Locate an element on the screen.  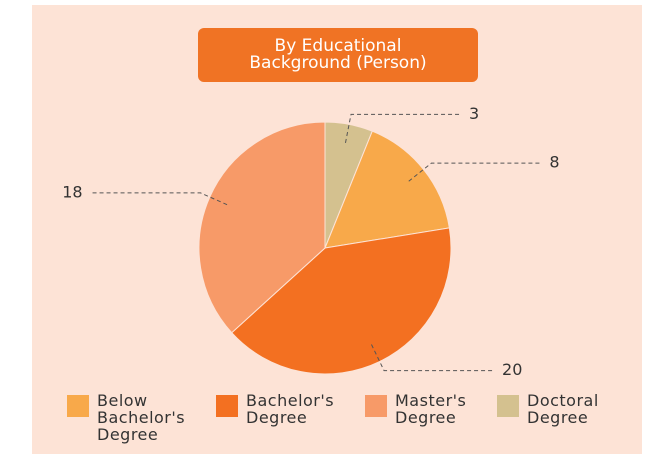
legend-label: Below Bachelor's Degree is located at coordinates (141, 417).